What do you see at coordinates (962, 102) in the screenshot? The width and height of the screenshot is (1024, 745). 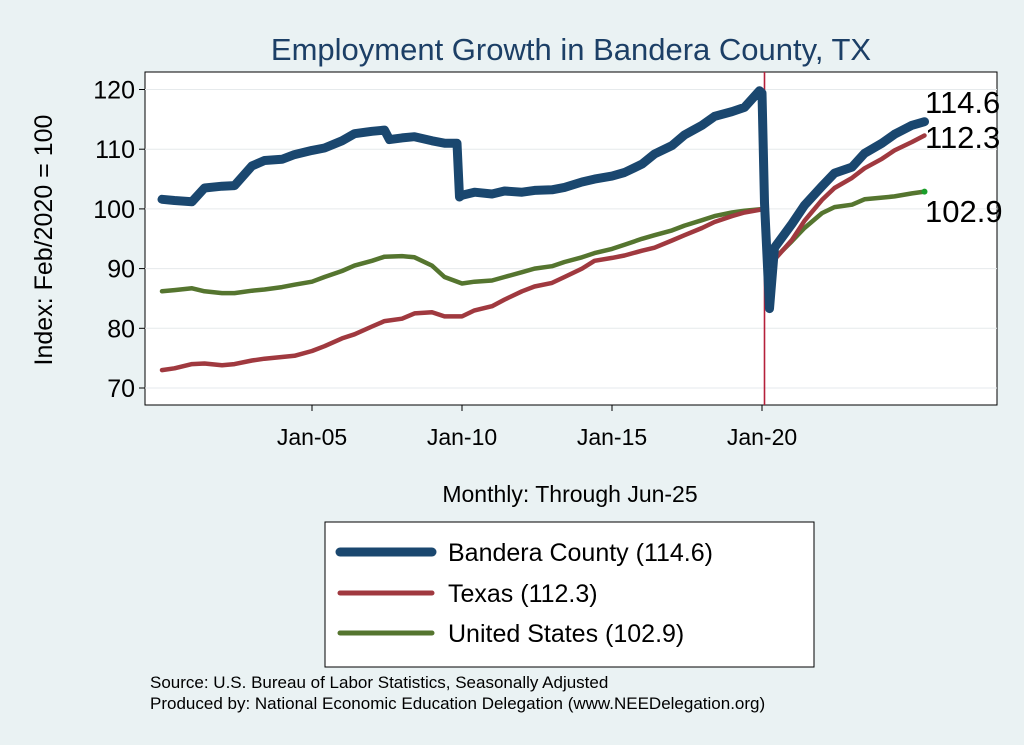 I see `end-label-0: 114.6` at bounding box center [962, 102].